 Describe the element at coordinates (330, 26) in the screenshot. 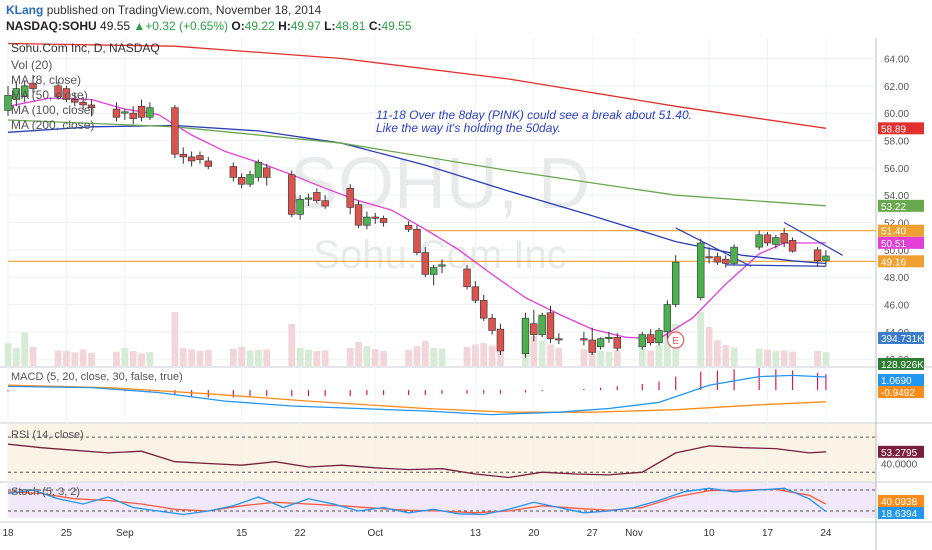

I see `low-label: L:` at that location.